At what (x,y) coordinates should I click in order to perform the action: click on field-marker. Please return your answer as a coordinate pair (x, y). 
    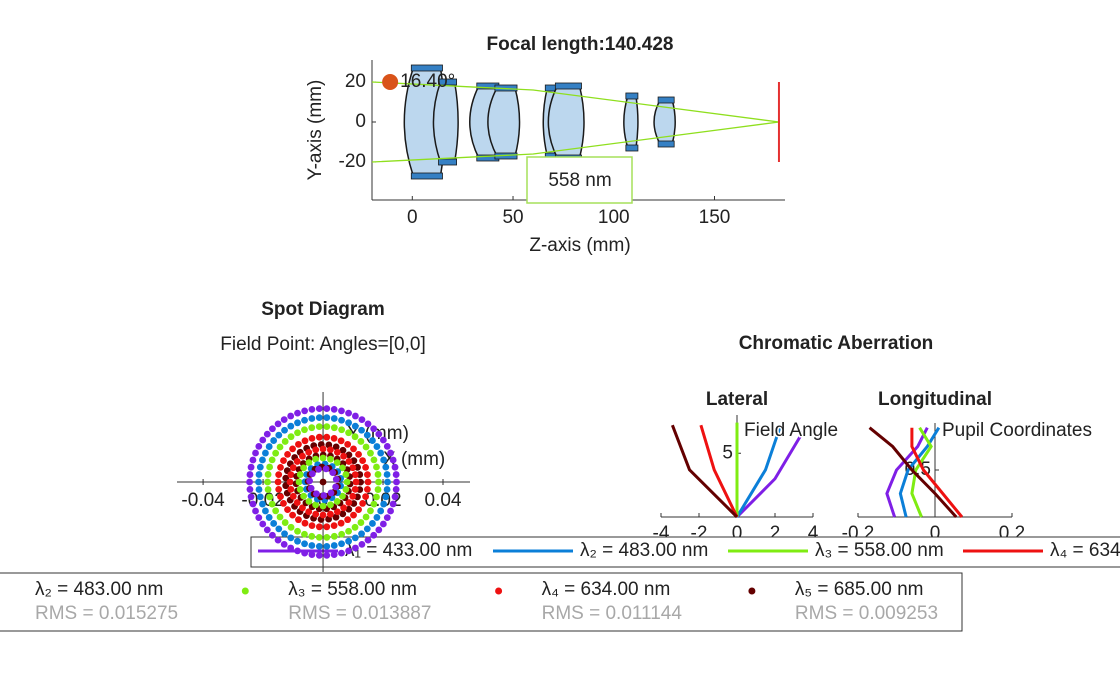
    Looking at the image, I should click on (390, 82).